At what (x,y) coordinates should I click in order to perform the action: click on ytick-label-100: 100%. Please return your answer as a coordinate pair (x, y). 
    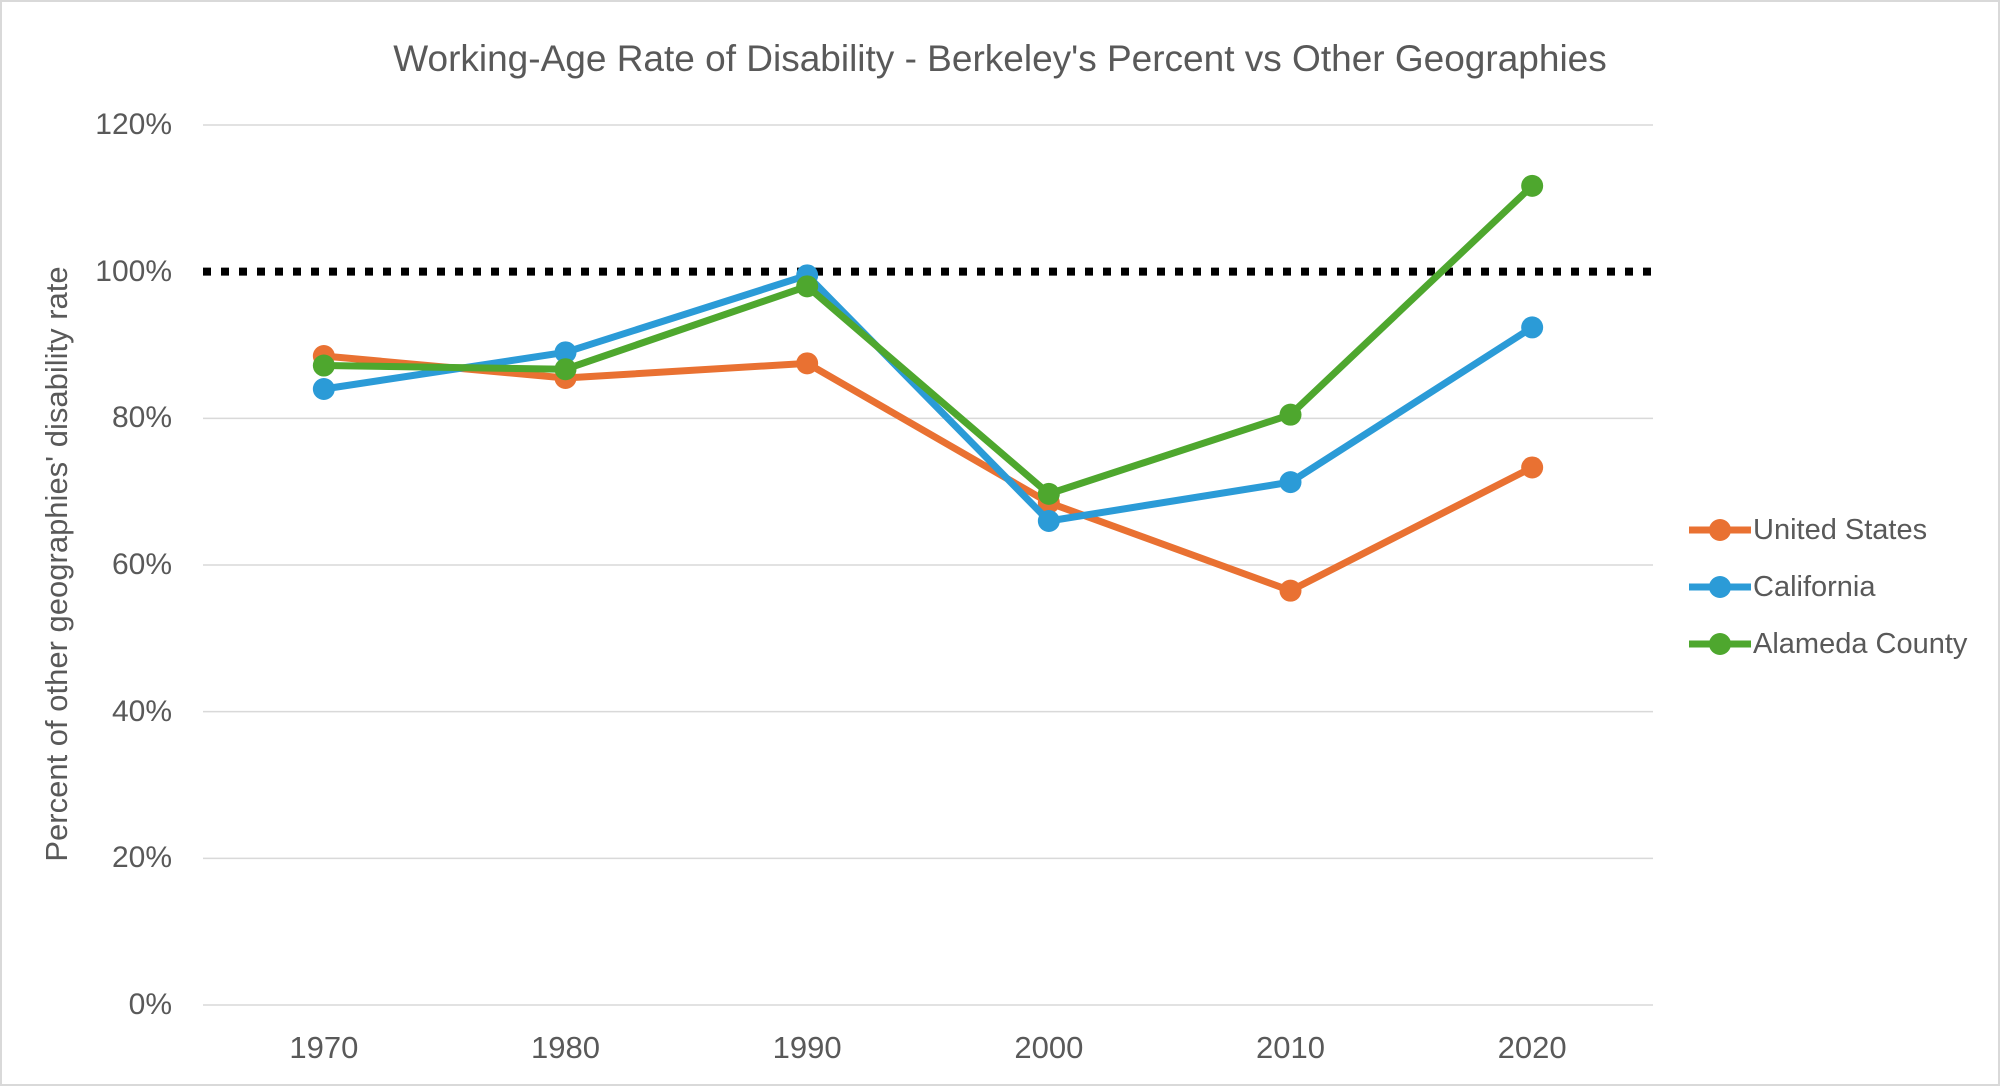
    Looking at the image, I should click on (133, 271).